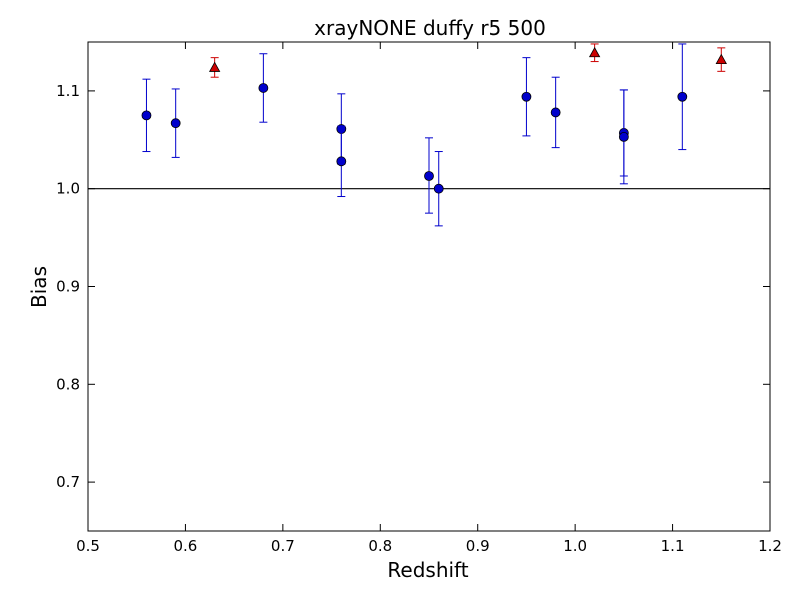 The width and height of the screenshot is (800, 600). Describe the element at coordinates (380, 546) in the screenshot. I see `x-tick-label: 0.8` at that location.